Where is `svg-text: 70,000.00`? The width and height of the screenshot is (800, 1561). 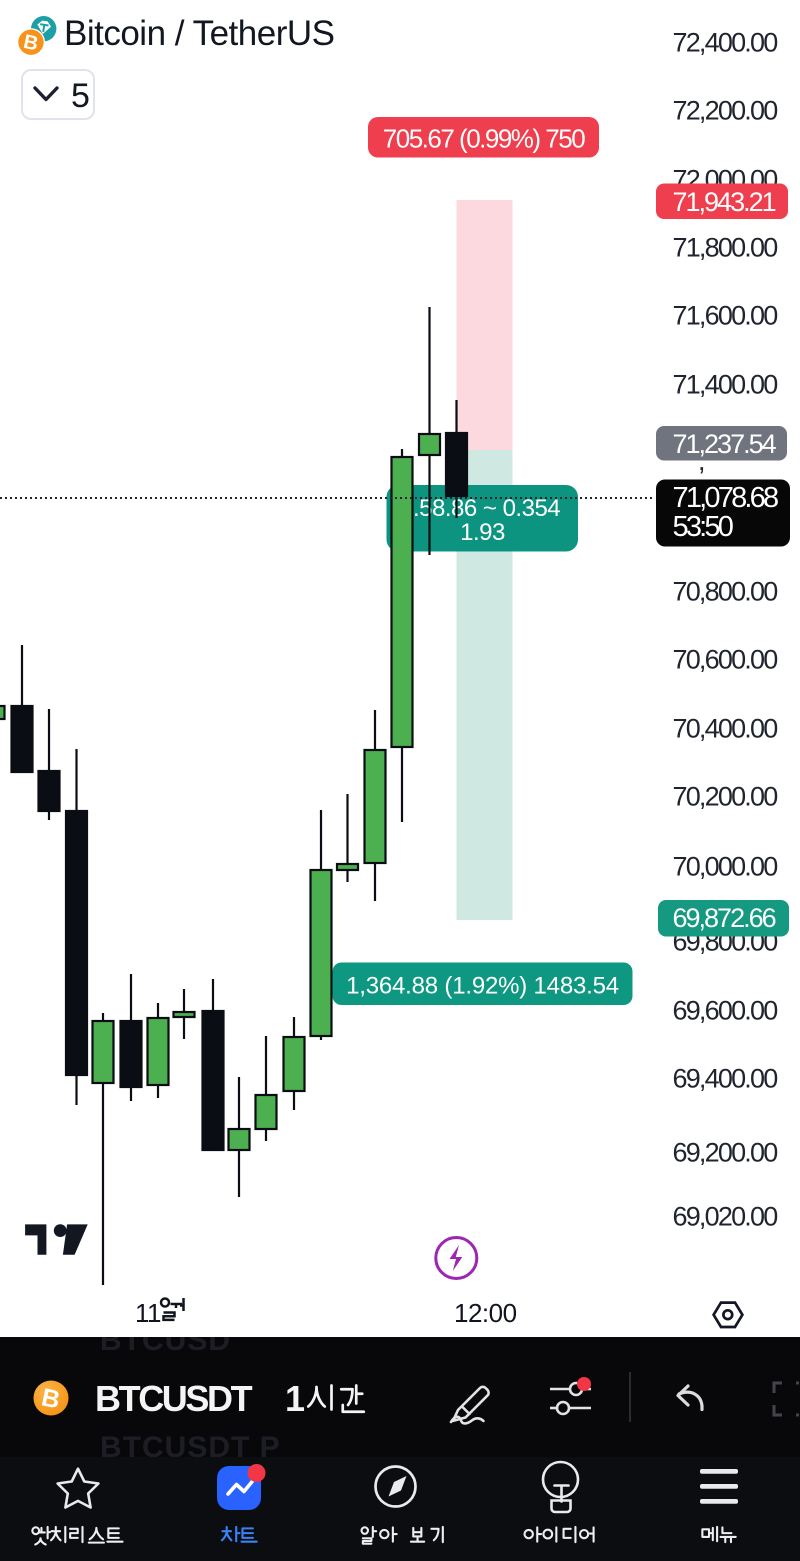
svg-text: 70,000.00 is located at coordinates (725, 867).